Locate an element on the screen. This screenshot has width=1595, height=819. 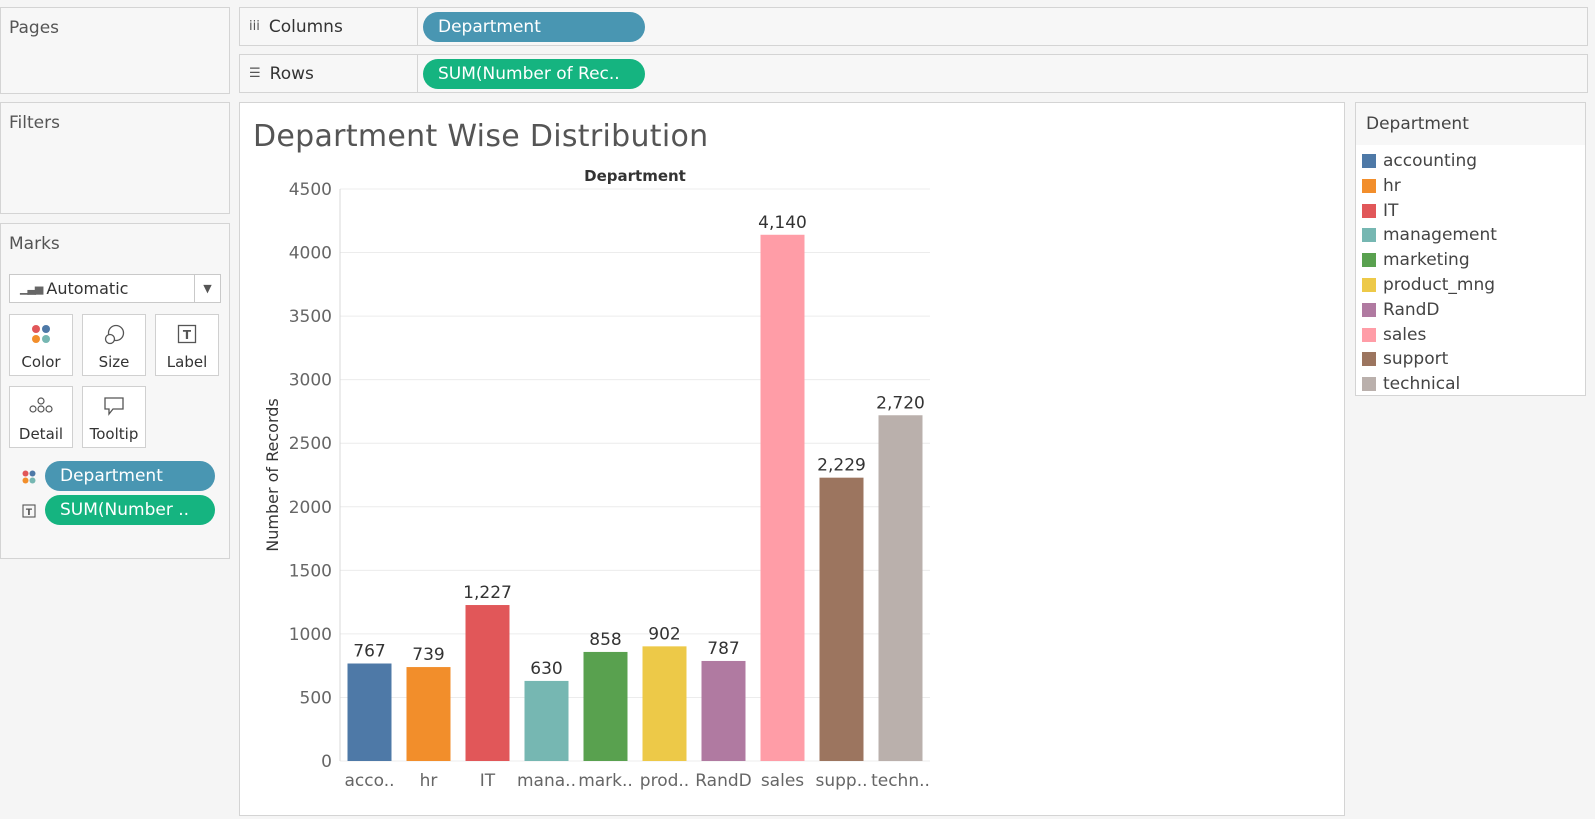
legend-item-management: management is located at coordinates (1429, 235).